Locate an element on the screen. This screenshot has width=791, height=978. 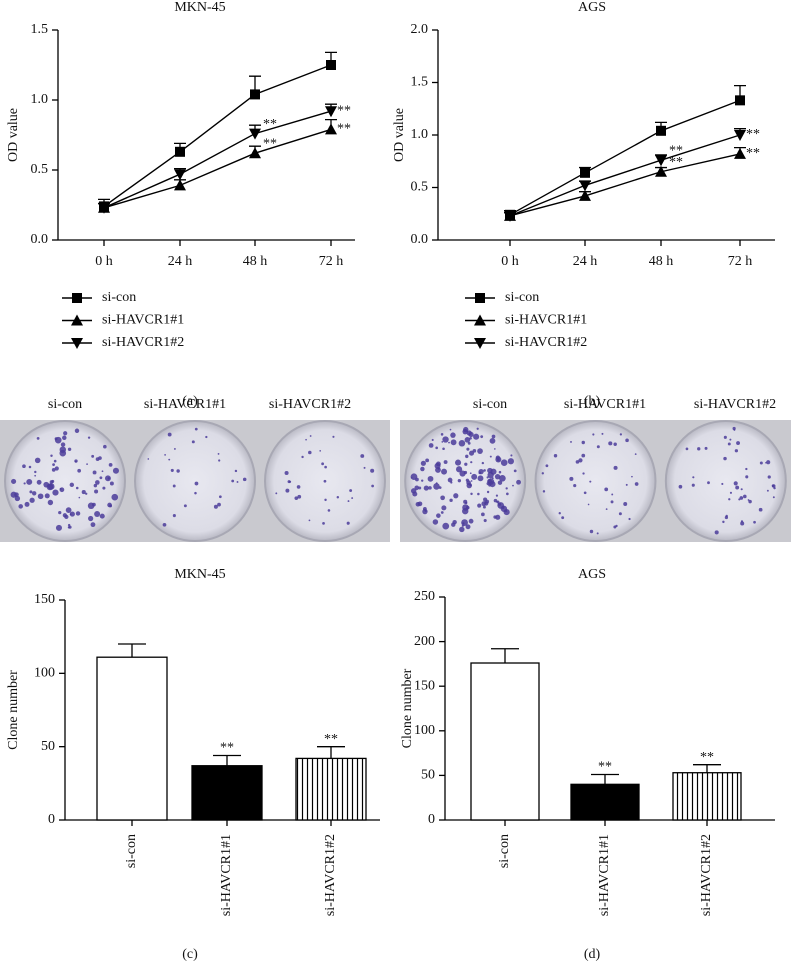
error-bar is located at coordinates (227, 760).